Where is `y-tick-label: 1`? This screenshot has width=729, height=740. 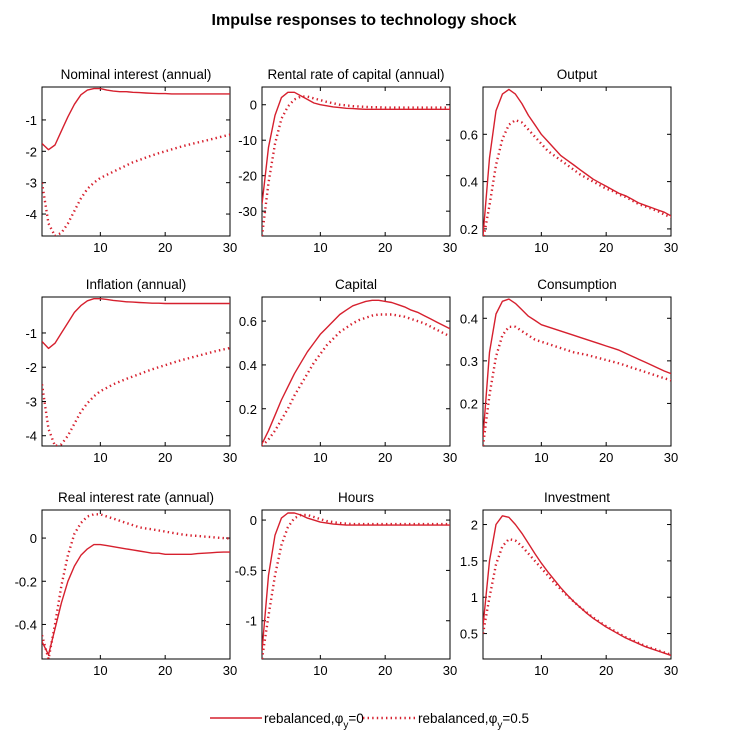
y-tick-label: 1 is located at coordinates (474, 597).